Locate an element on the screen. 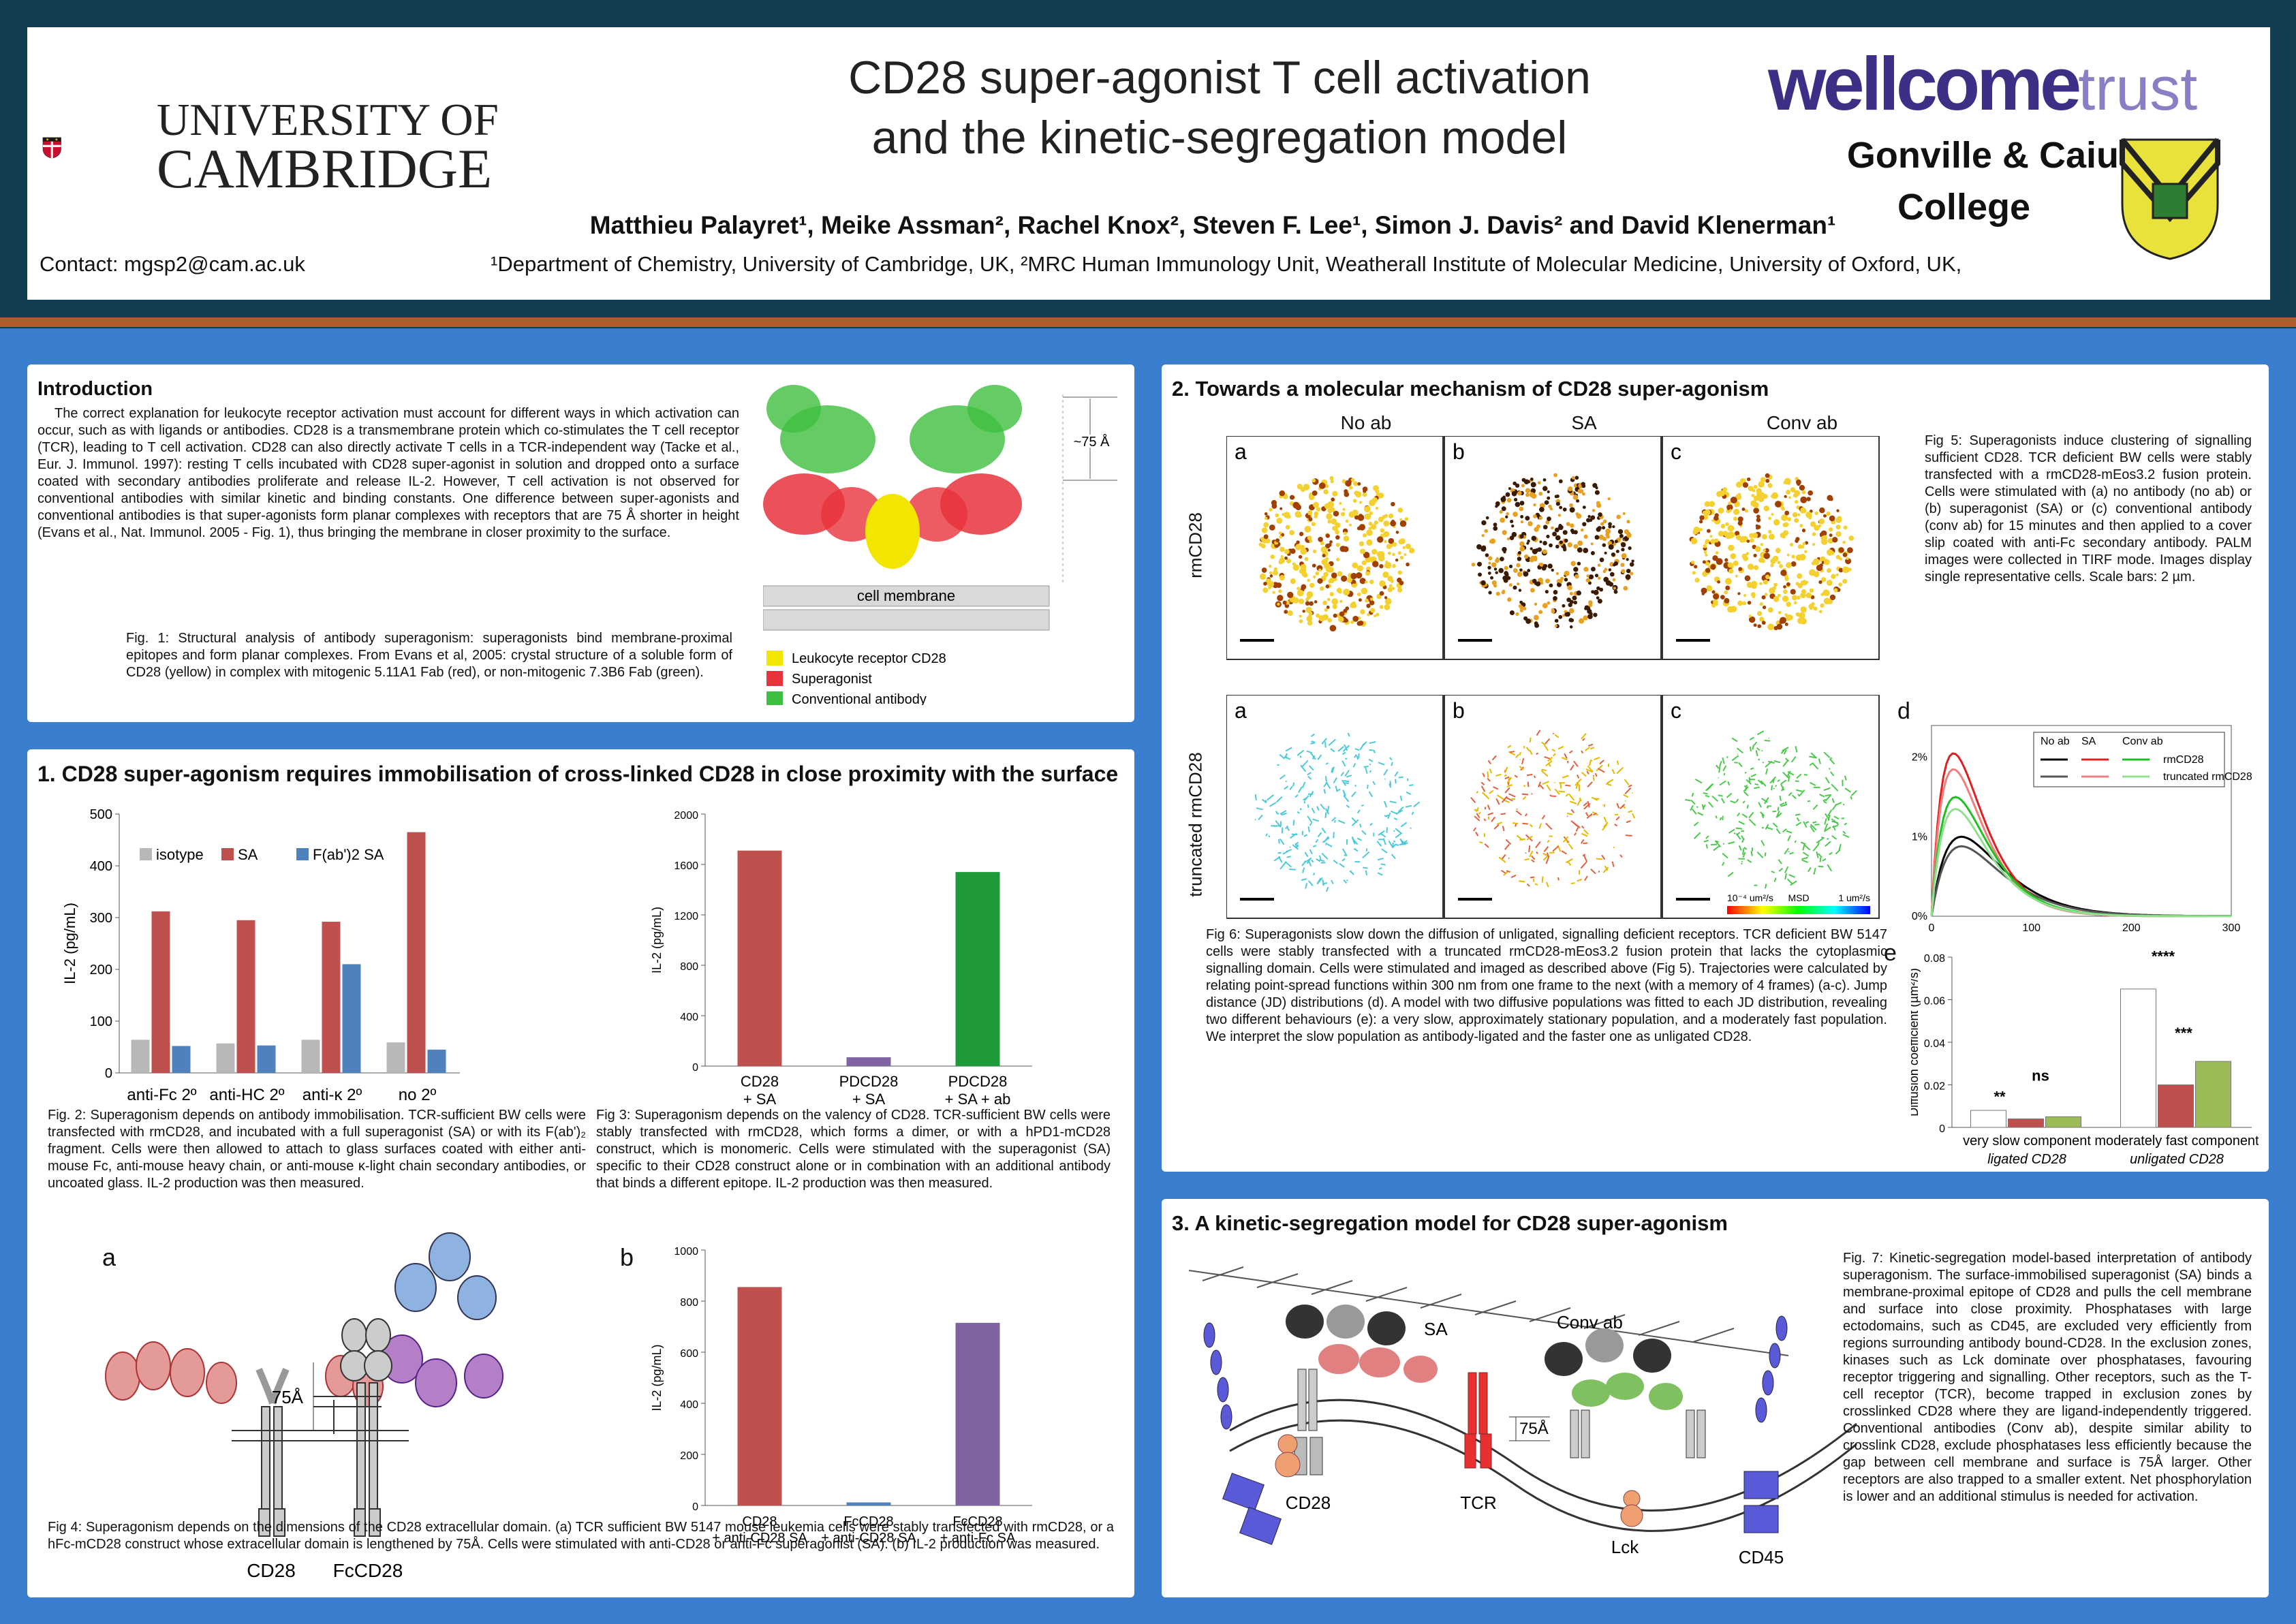 This screenshot has height=1624, width=2296. category-label: + anti-CD28 SA is located at coordinates (869, 1538).